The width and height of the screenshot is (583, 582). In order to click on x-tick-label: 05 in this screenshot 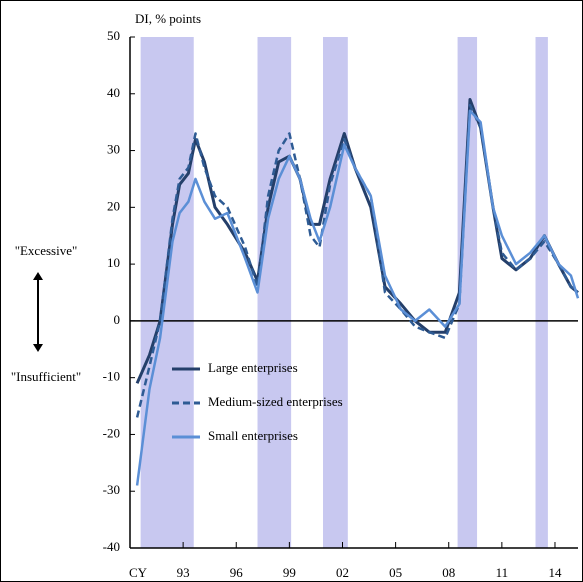, I will do `click(395, 572)`.